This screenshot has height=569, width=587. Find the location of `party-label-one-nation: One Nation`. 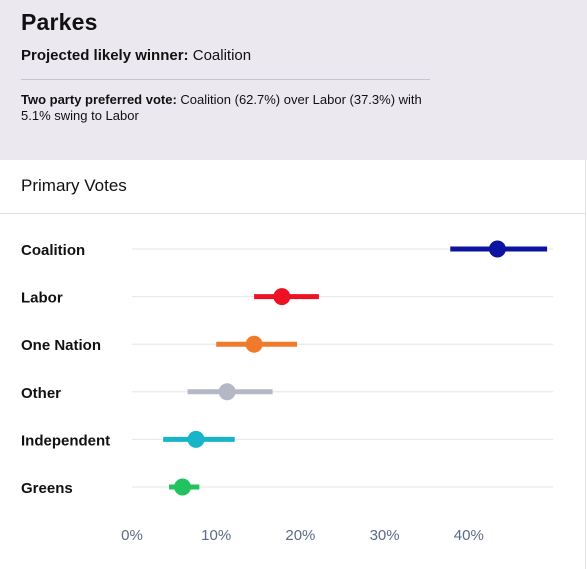

party-label-one-nation: One Nation is located at coordinates (61, 345).